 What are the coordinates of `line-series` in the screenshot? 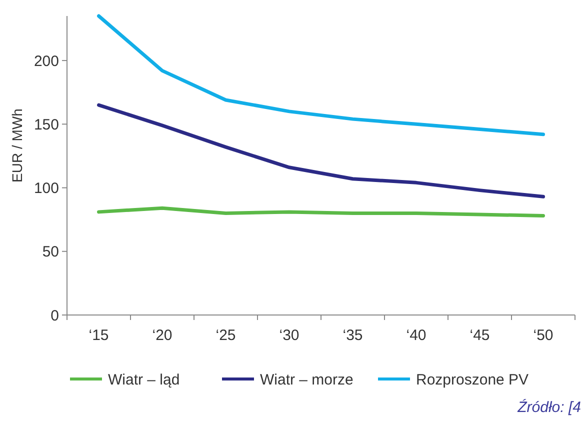 It's located at (321, 212).